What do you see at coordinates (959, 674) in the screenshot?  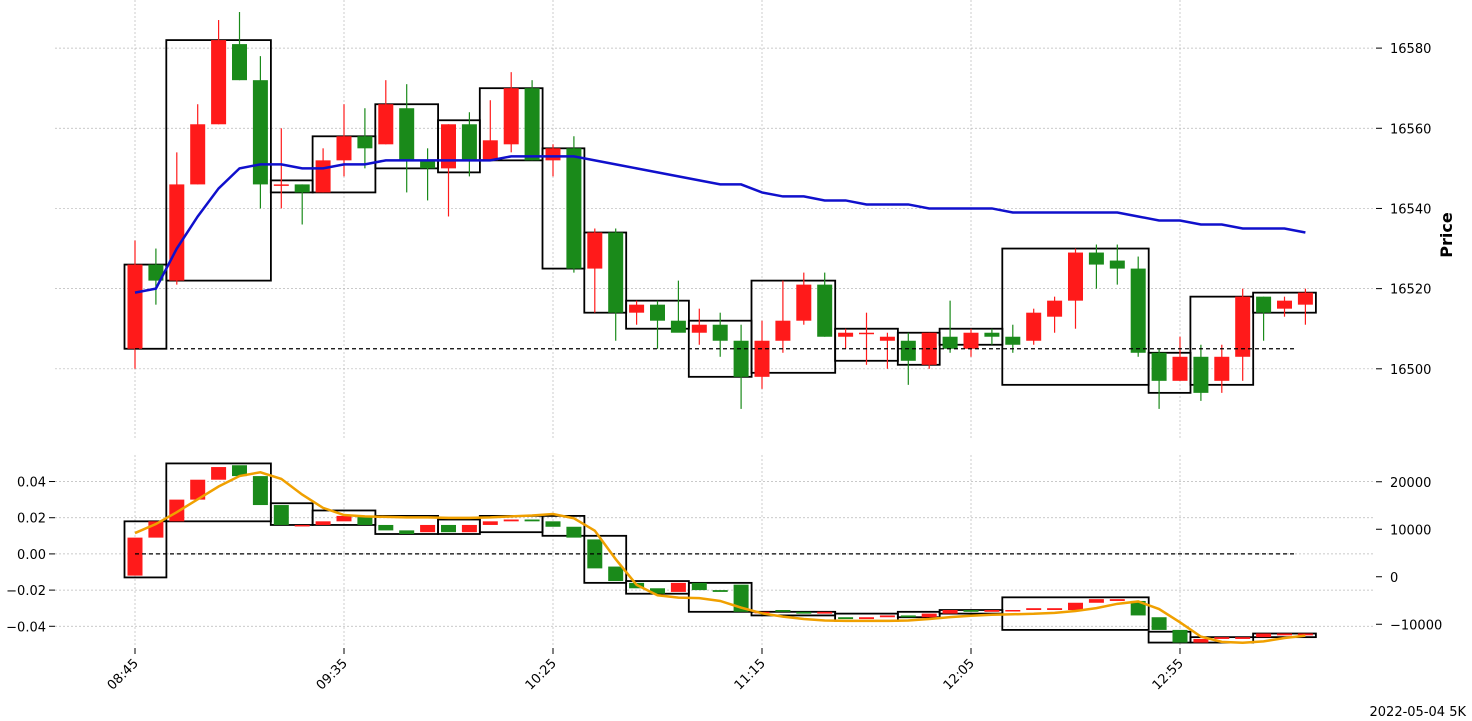 I see `x-tick-label: 12:05` at bounding box center [959, 674].